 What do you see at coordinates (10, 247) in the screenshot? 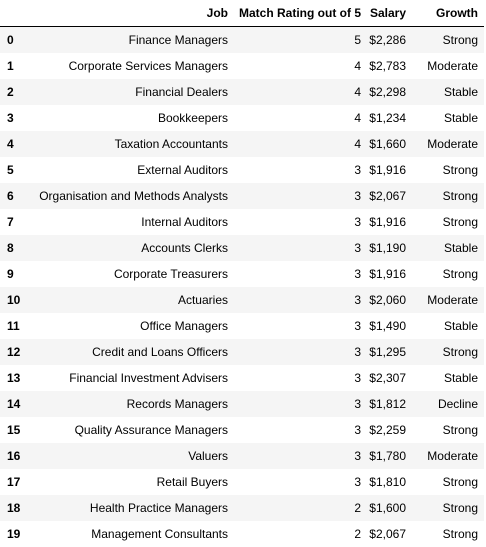
I see `row-index: 8` at bounding box center [10, 247].